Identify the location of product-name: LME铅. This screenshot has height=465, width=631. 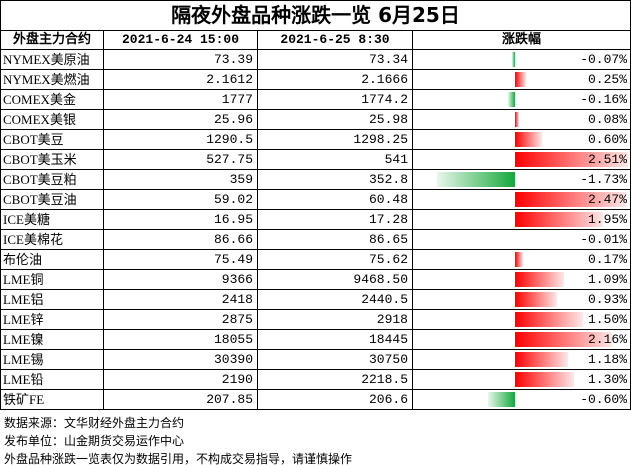
(52, 380).